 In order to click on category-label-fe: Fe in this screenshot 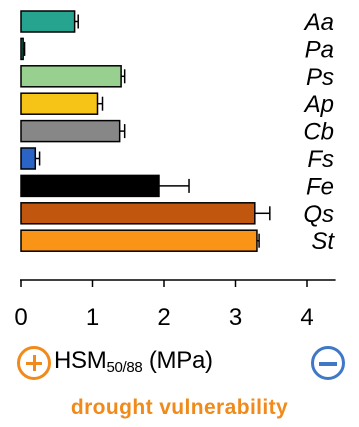, I will do `click(320, 186)`.